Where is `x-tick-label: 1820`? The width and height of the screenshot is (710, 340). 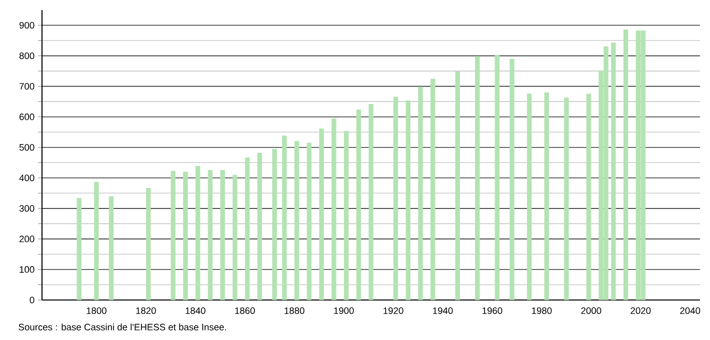 x-tick-label: 1820 is located at coordinates (146, 310).